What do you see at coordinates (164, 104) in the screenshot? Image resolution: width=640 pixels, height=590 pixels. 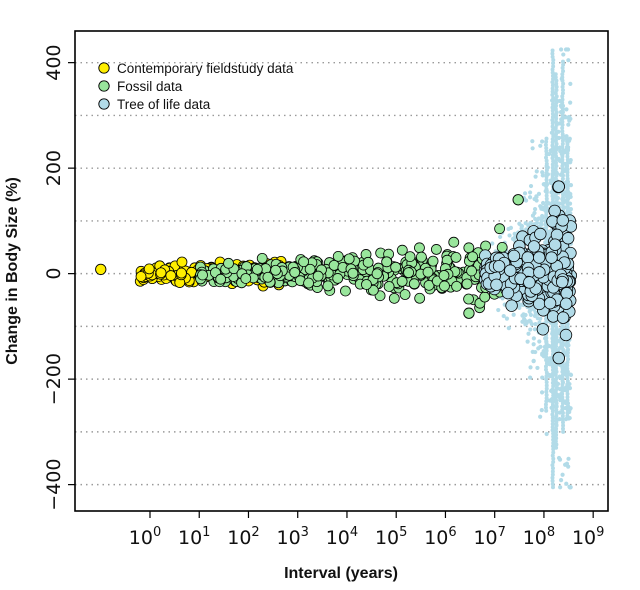 I see `legend-label-tree-of-life: Tree of life data` at bounding box center [164, 104].